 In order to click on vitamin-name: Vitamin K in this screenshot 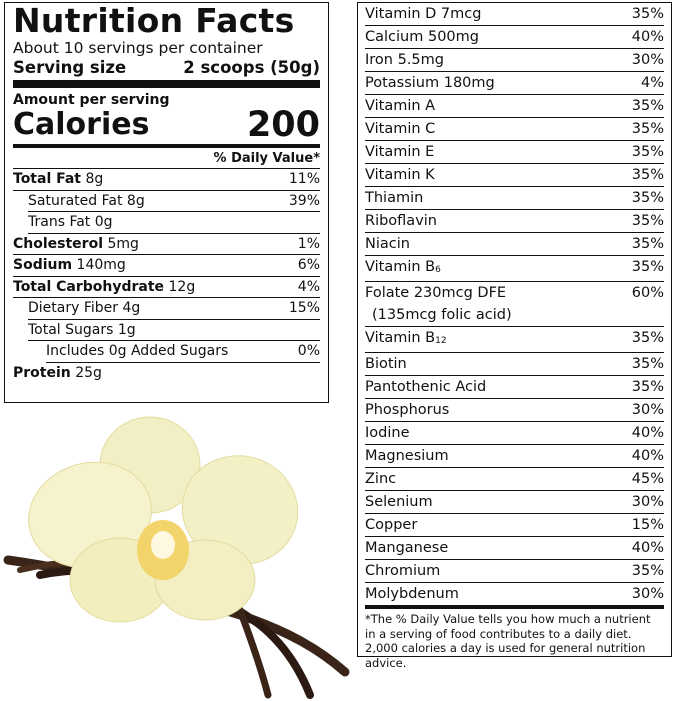, I will do `click(400, 175)`.